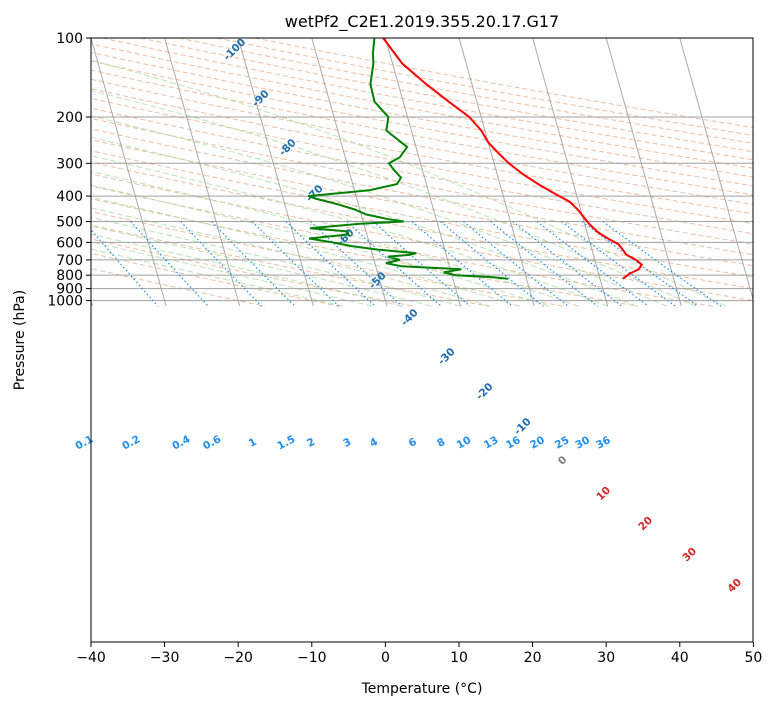 The height and width of the screenshot is (708, 775). Describe the element at coordinates (447, 357) in the screenshot. I see `dry-adiabat-label: -30` at that location.